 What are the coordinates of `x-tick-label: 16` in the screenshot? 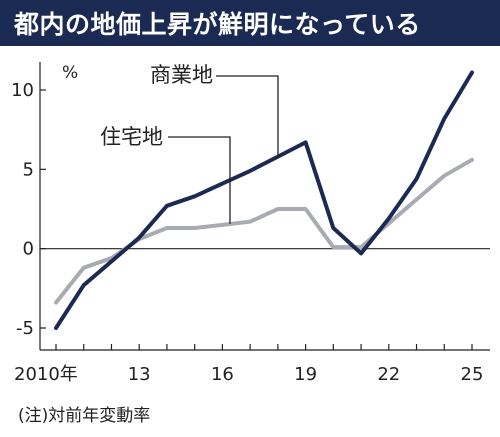 It's located at (222, 374).